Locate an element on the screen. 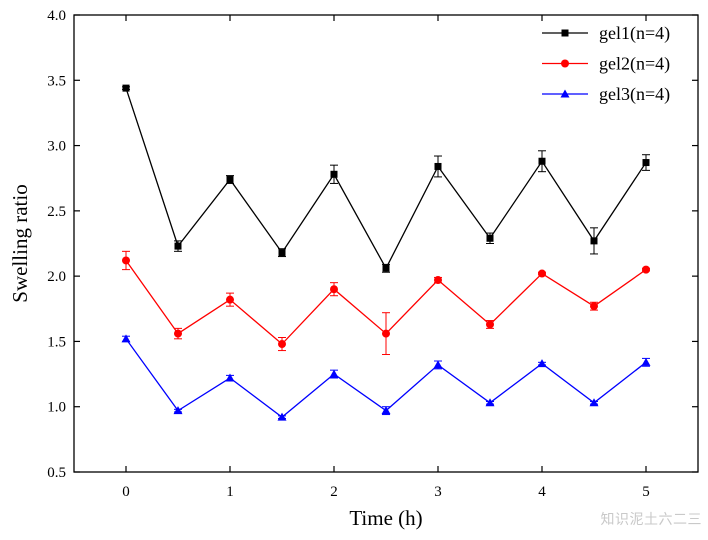 This screenshot has height=540, width=708. x-tick-label: 0 is located at coordinates (126, 492).